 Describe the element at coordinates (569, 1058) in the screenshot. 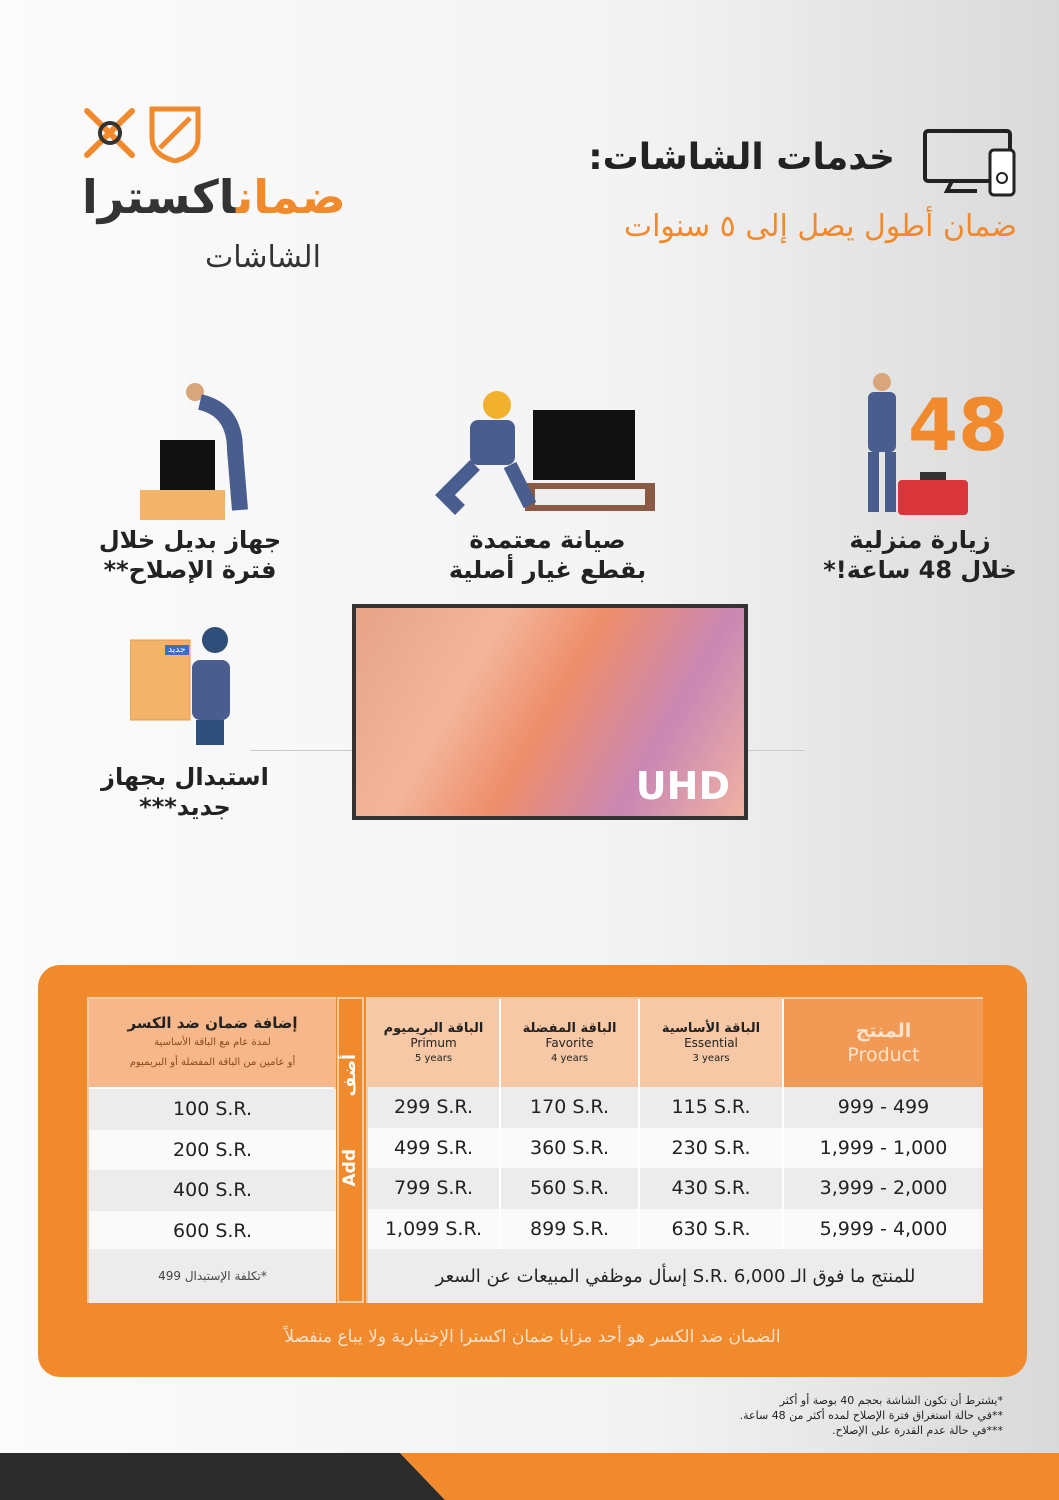

I see `header-years: 4 years` at that location.